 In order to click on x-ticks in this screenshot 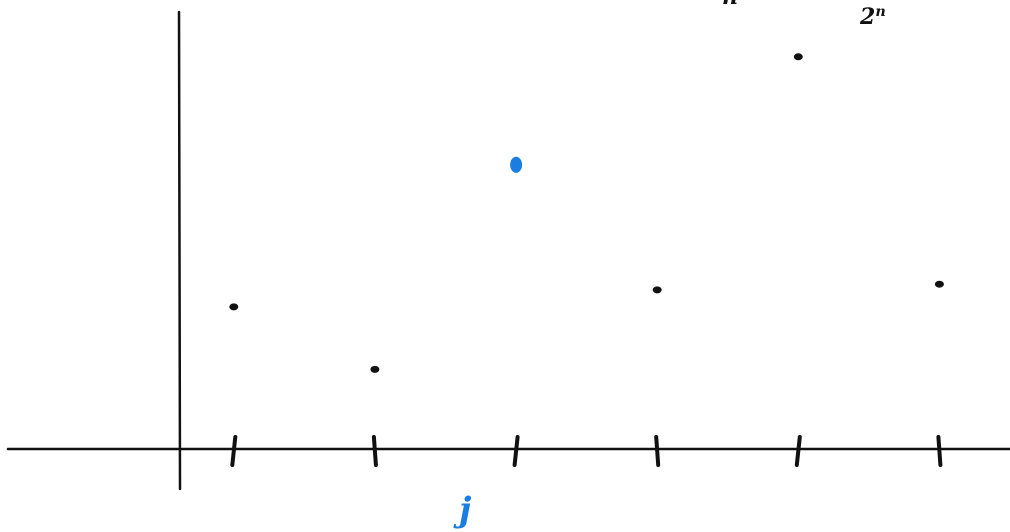, I will do `click(586, 451)`.